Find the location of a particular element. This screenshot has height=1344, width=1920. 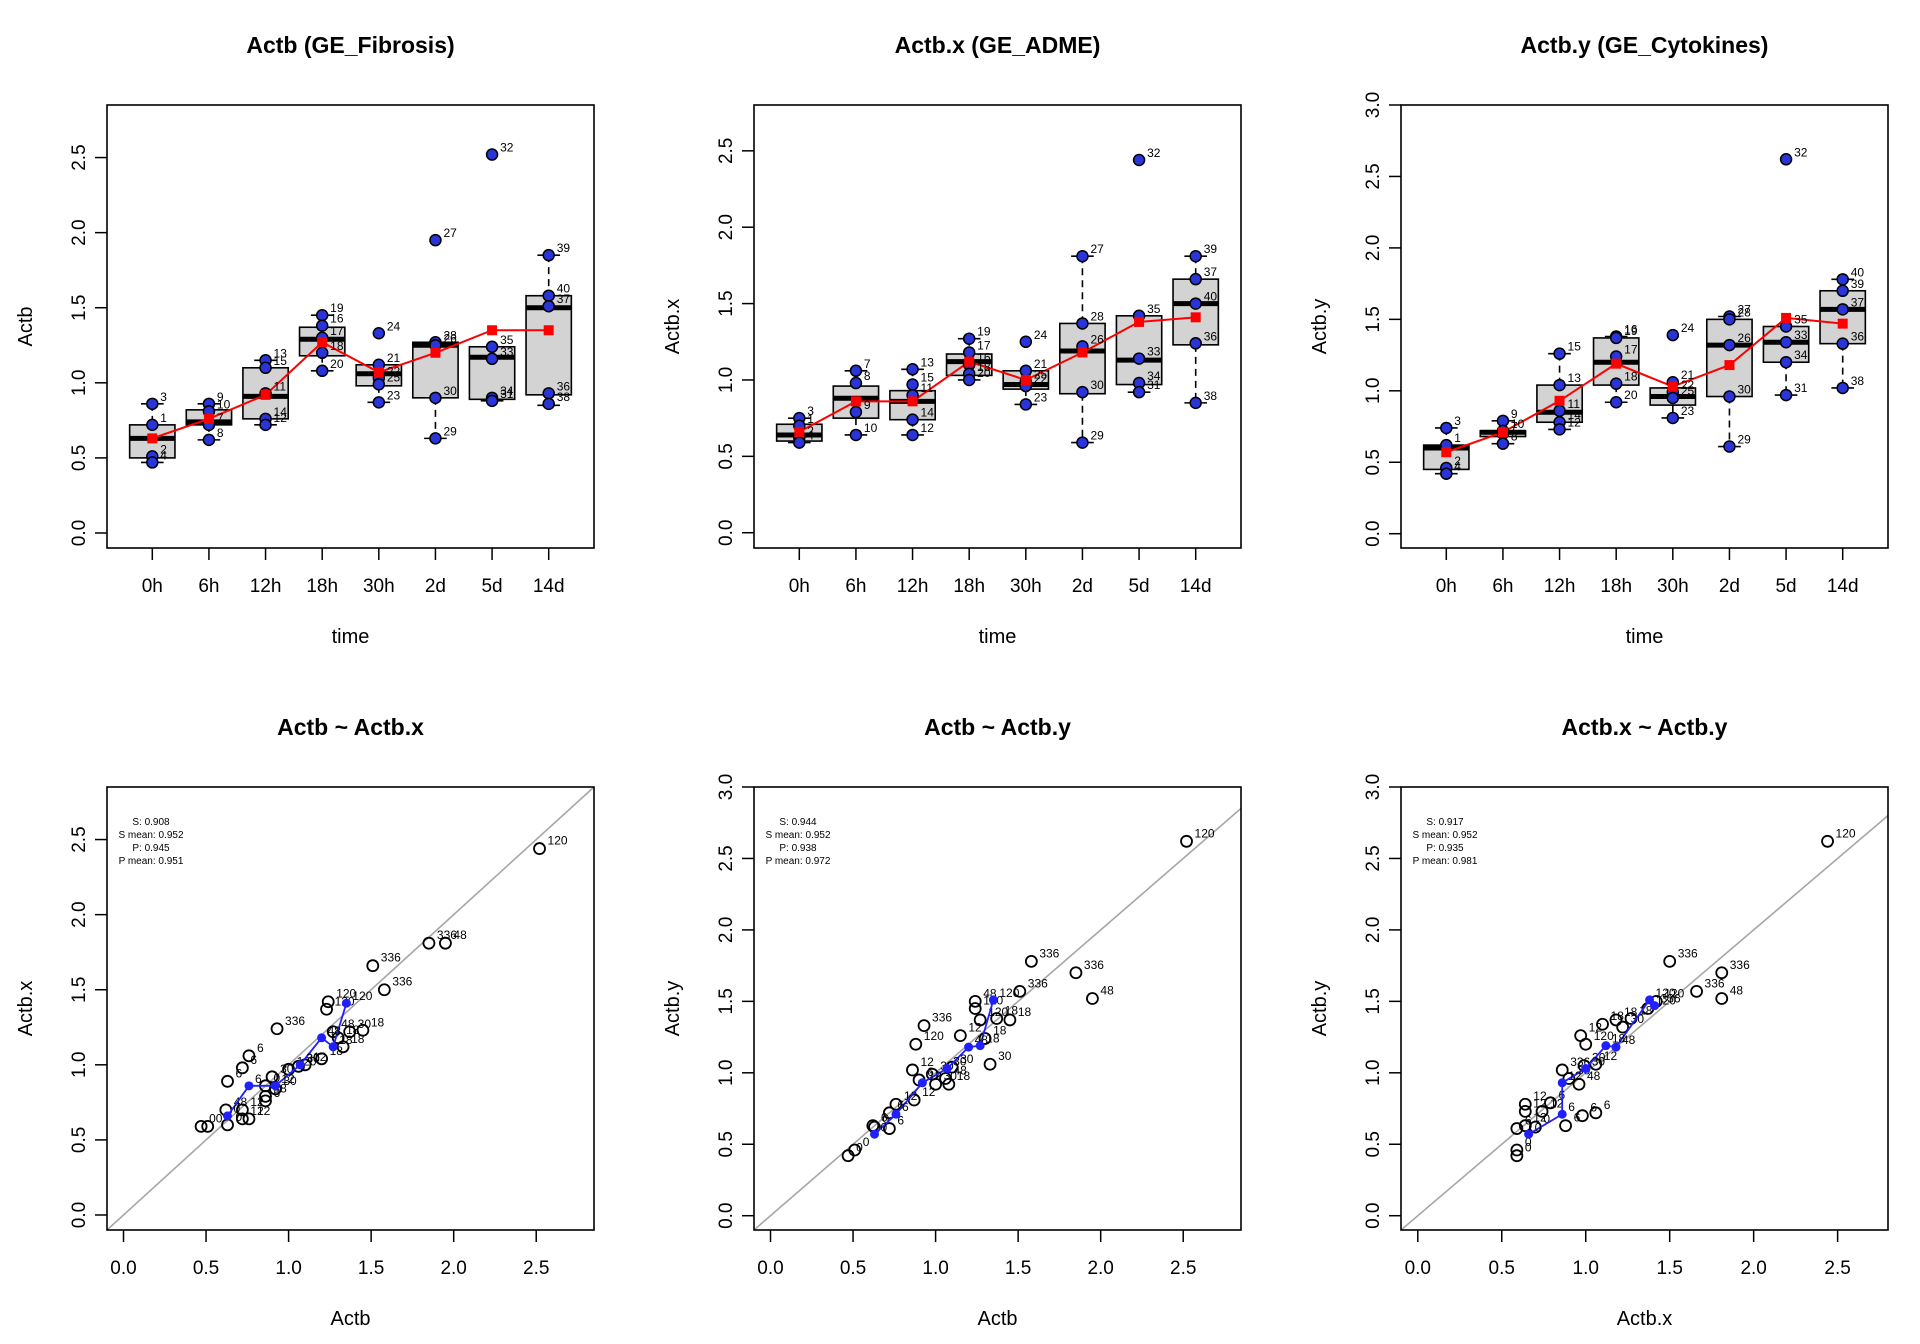

point-label: 120 is located at coordinates (346, 994).